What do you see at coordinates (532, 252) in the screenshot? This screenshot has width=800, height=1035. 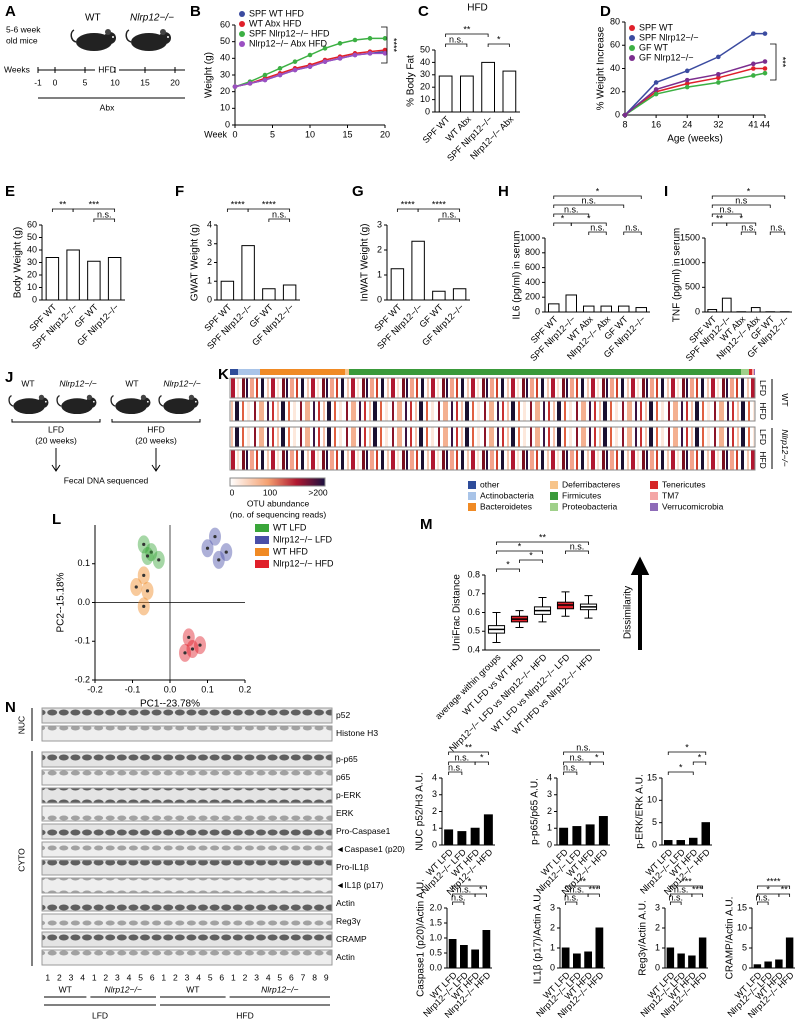 I see `y-tick-label: 800` at bounding box center [532, 252].